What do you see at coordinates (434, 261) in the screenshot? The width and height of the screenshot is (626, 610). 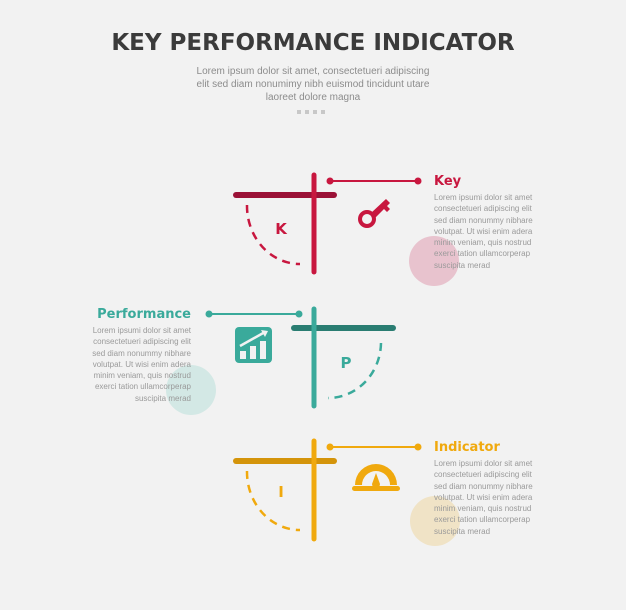 I see `decor-circle-key` at bounding box center [434, 261].